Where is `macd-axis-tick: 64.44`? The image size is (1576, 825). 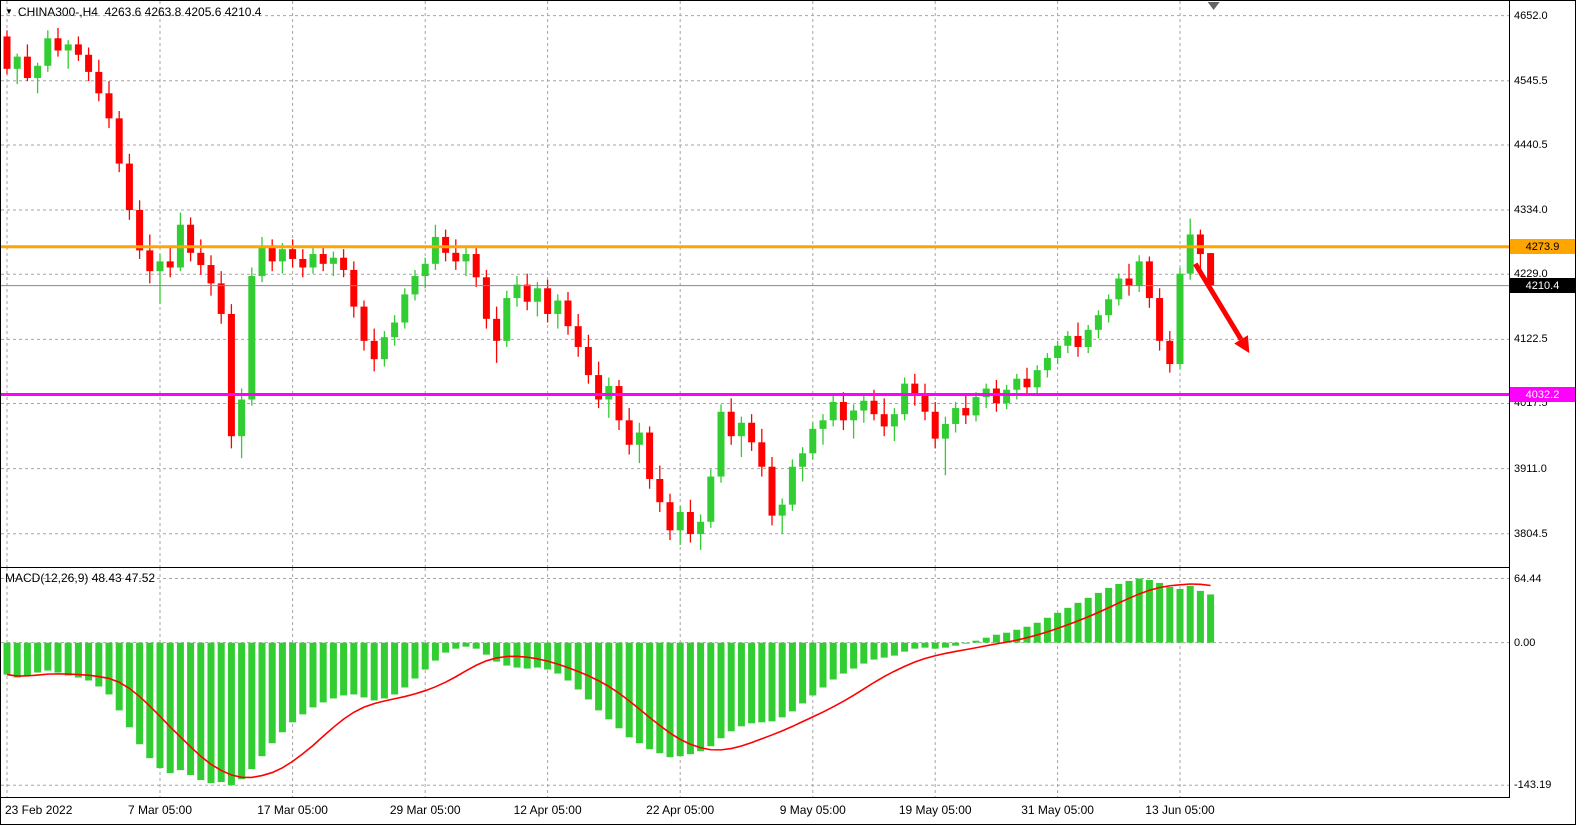
macd-axis-tick: 64.44 is located at coordinates (1528, 578).